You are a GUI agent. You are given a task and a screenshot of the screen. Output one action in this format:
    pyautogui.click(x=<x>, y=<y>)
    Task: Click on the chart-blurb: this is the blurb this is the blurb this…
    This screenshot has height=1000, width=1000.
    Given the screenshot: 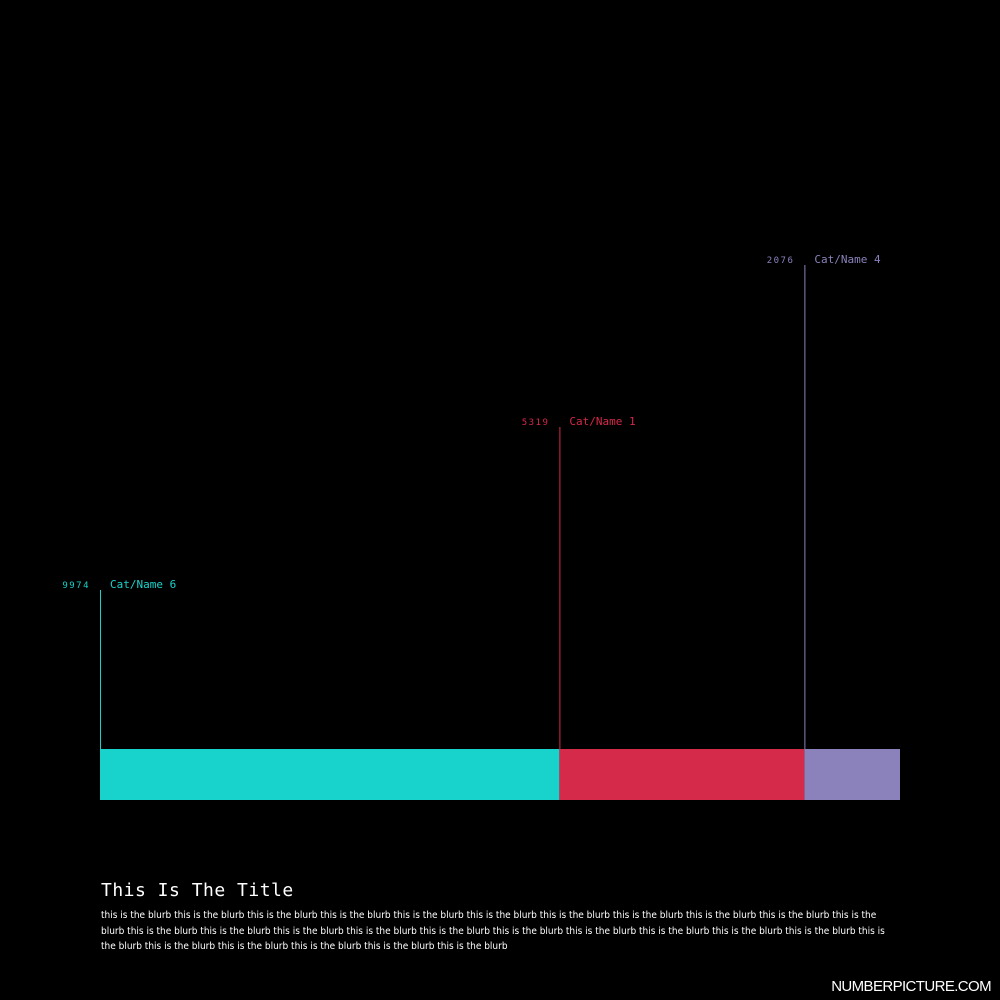 What is the action you would take?
    pyautogui.click(x=493, y=931)
    